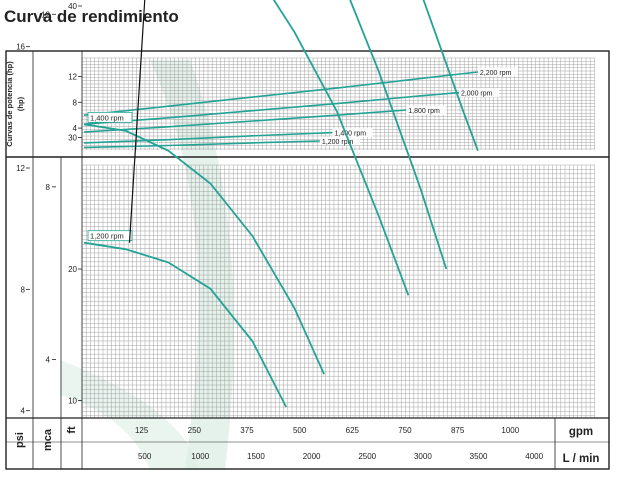 The image size is (620, 492). Describe the element at coordinates (479, 456) in the screenshot. I see `lmin-tick-label: 3500` at that location.